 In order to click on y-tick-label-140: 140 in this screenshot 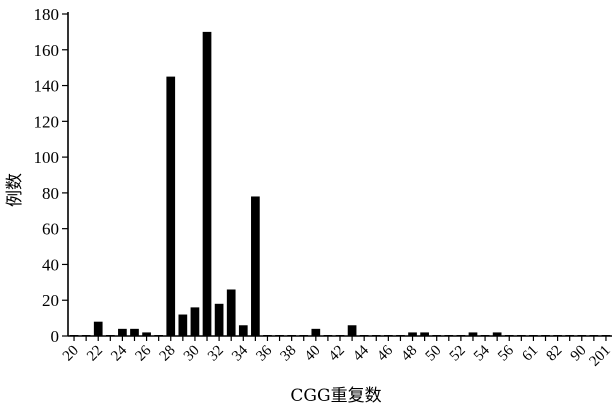, I will do `click(47, 86)`.